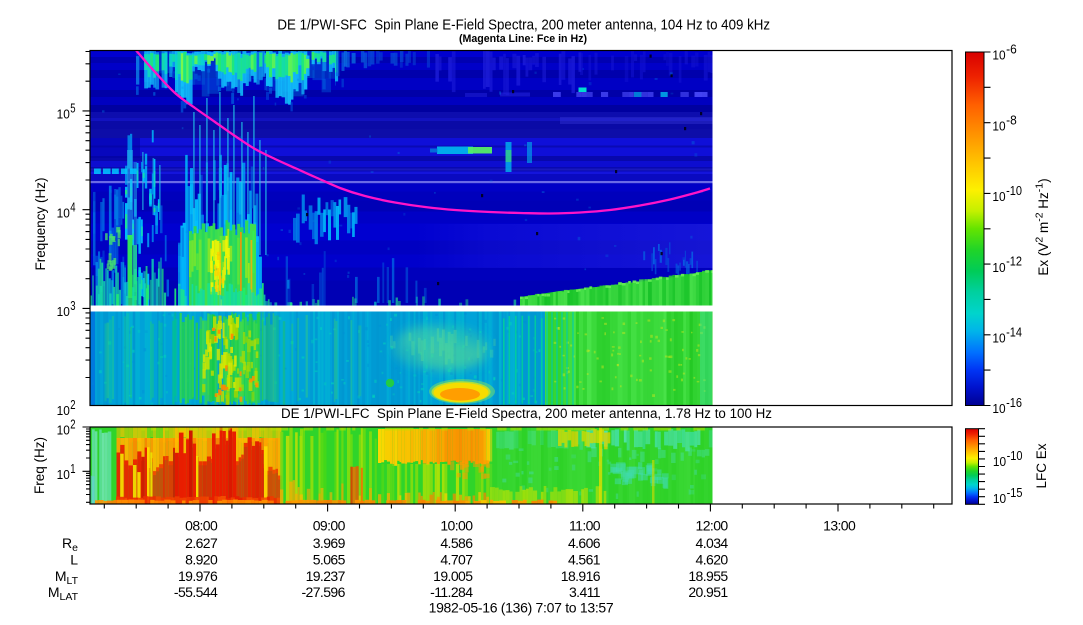  What do you see at coordinates (585, 526) in the screenshot?
I see `svg-text: 11:00` at bounding box center [585, 526].